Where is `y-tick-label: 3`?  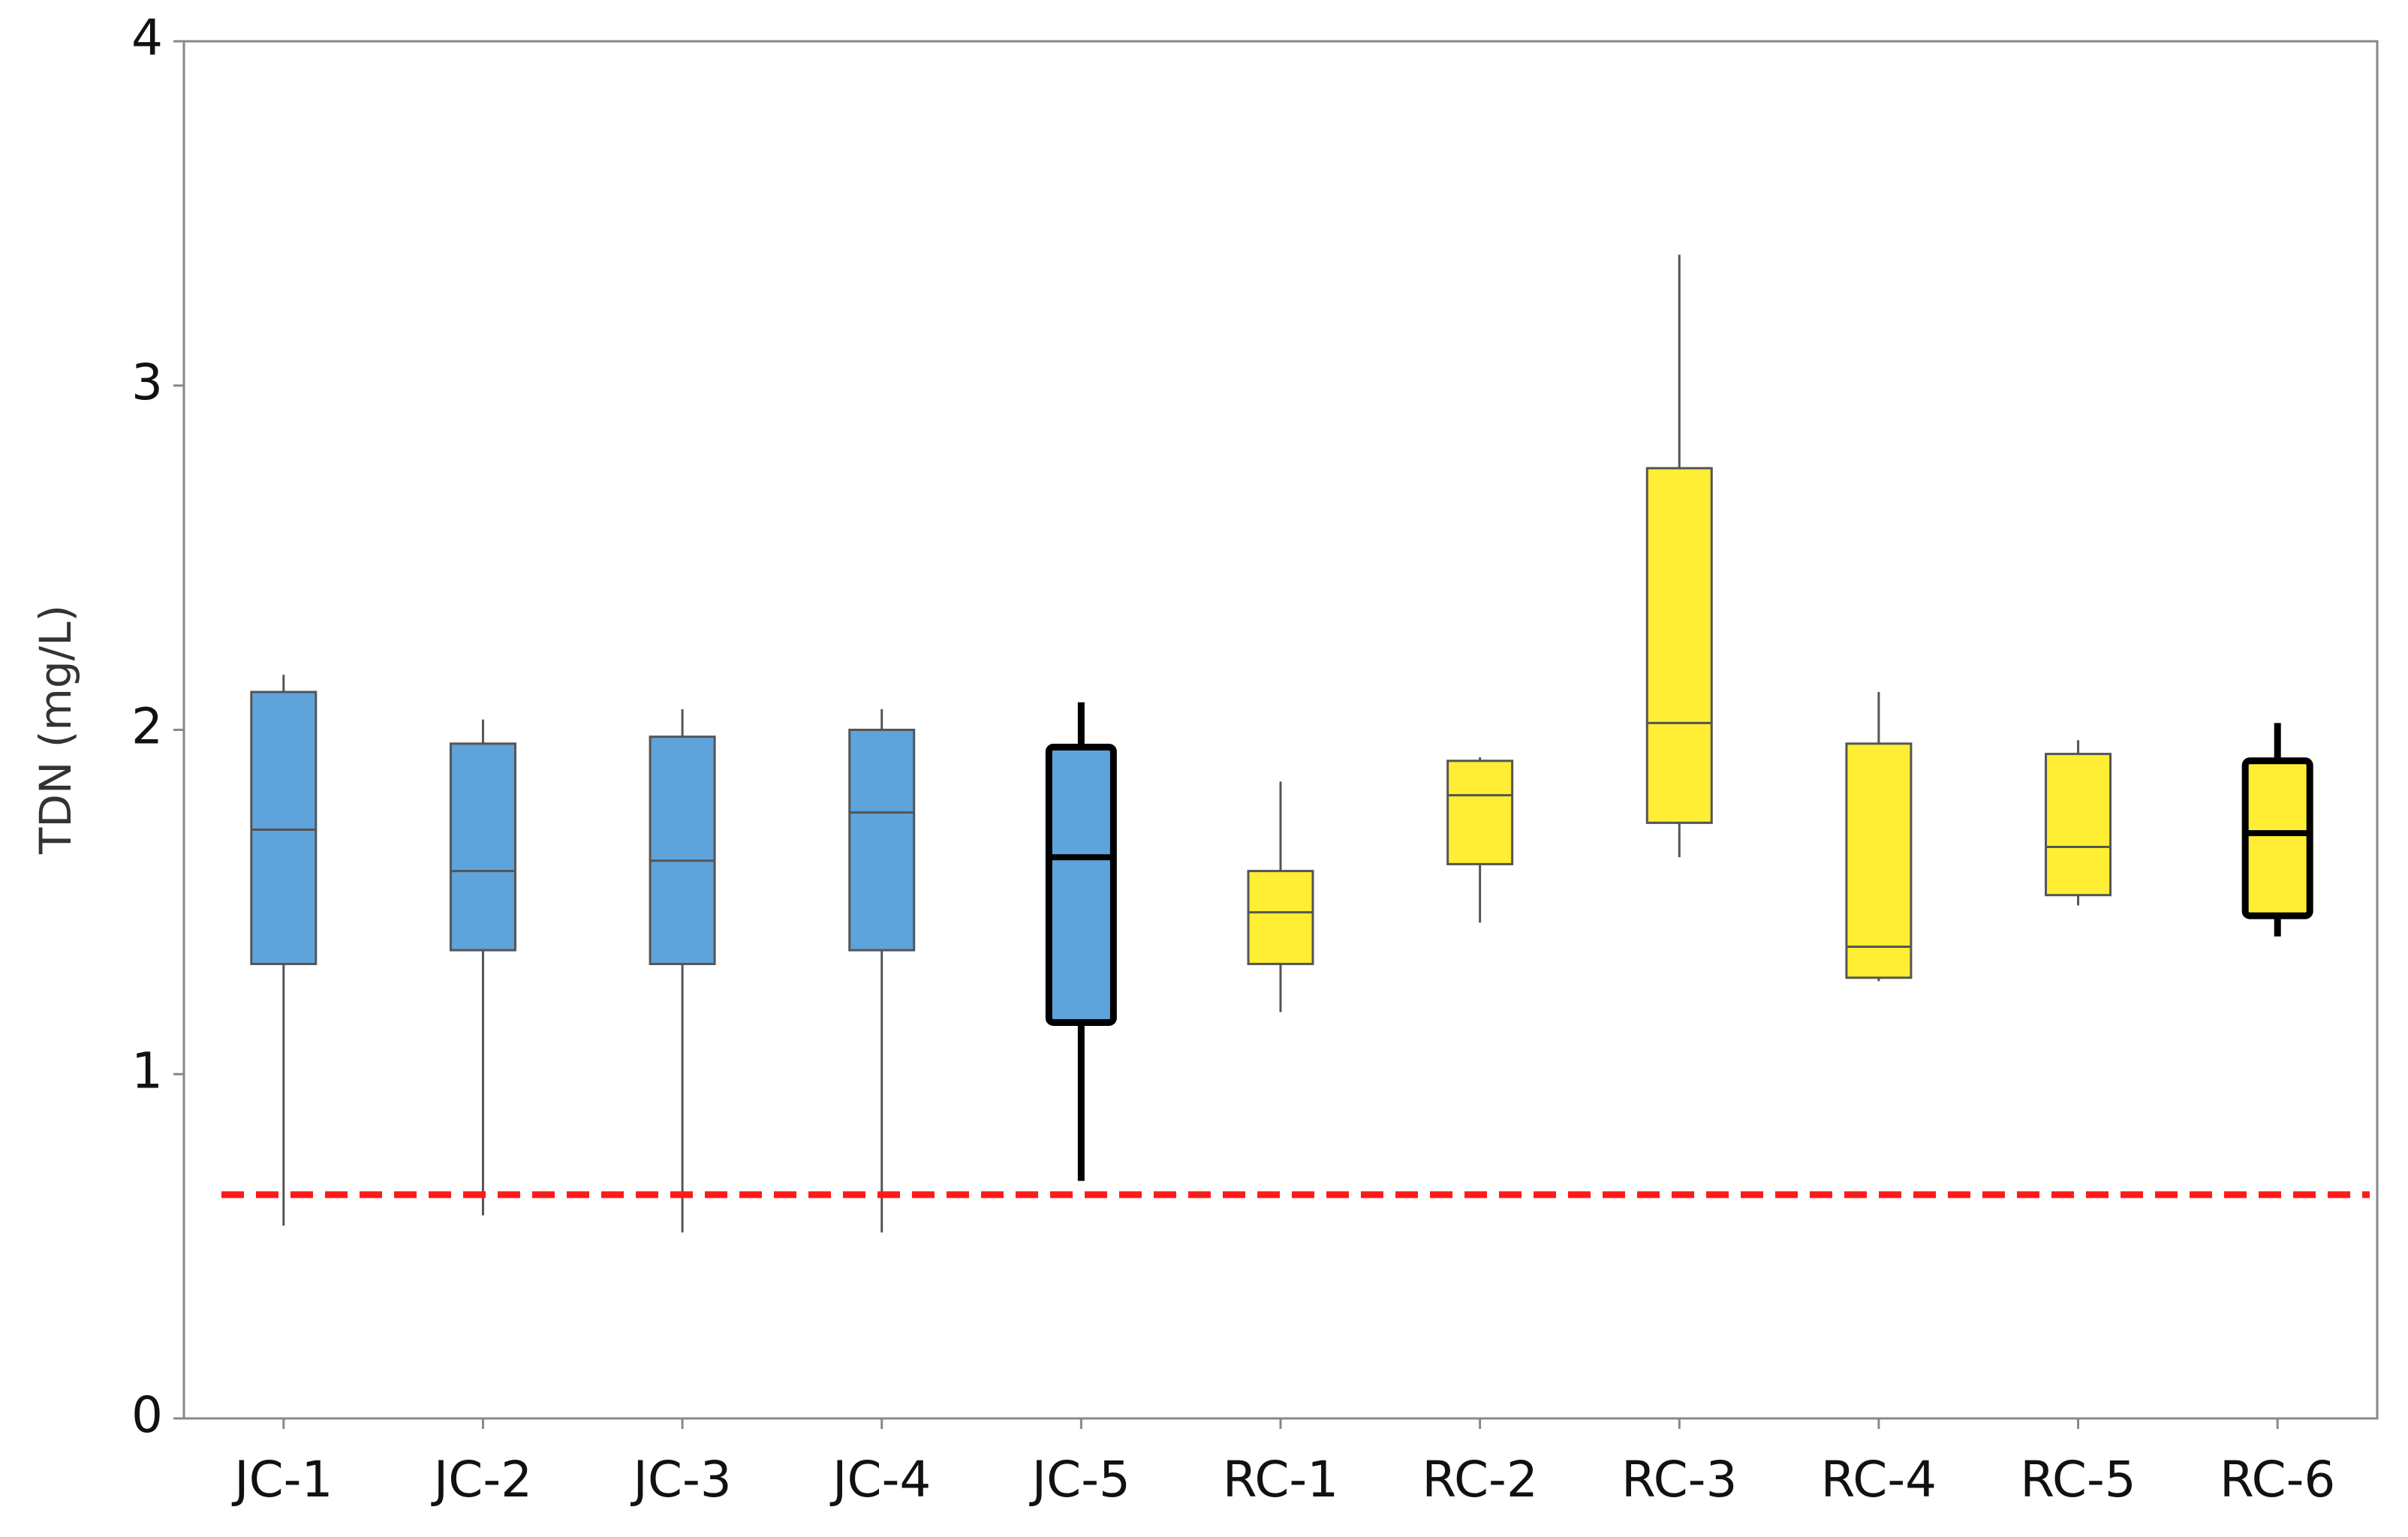 y-tick-label: 3 is located at coordinates (147, 382).